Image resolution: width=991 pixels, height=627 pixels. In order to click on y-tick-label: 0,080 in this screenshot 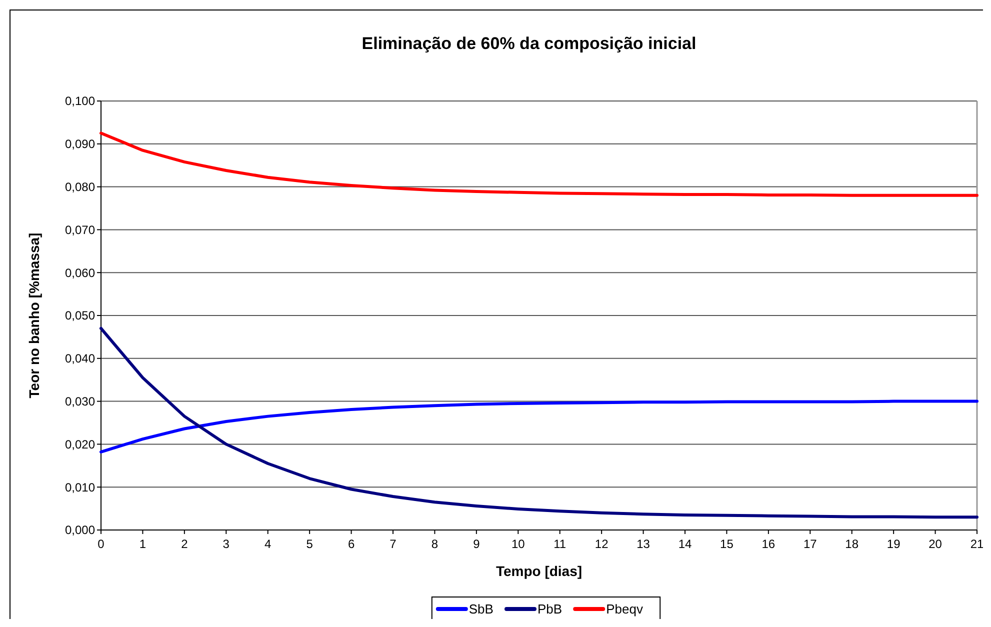, I will do `click(80, 187)`.